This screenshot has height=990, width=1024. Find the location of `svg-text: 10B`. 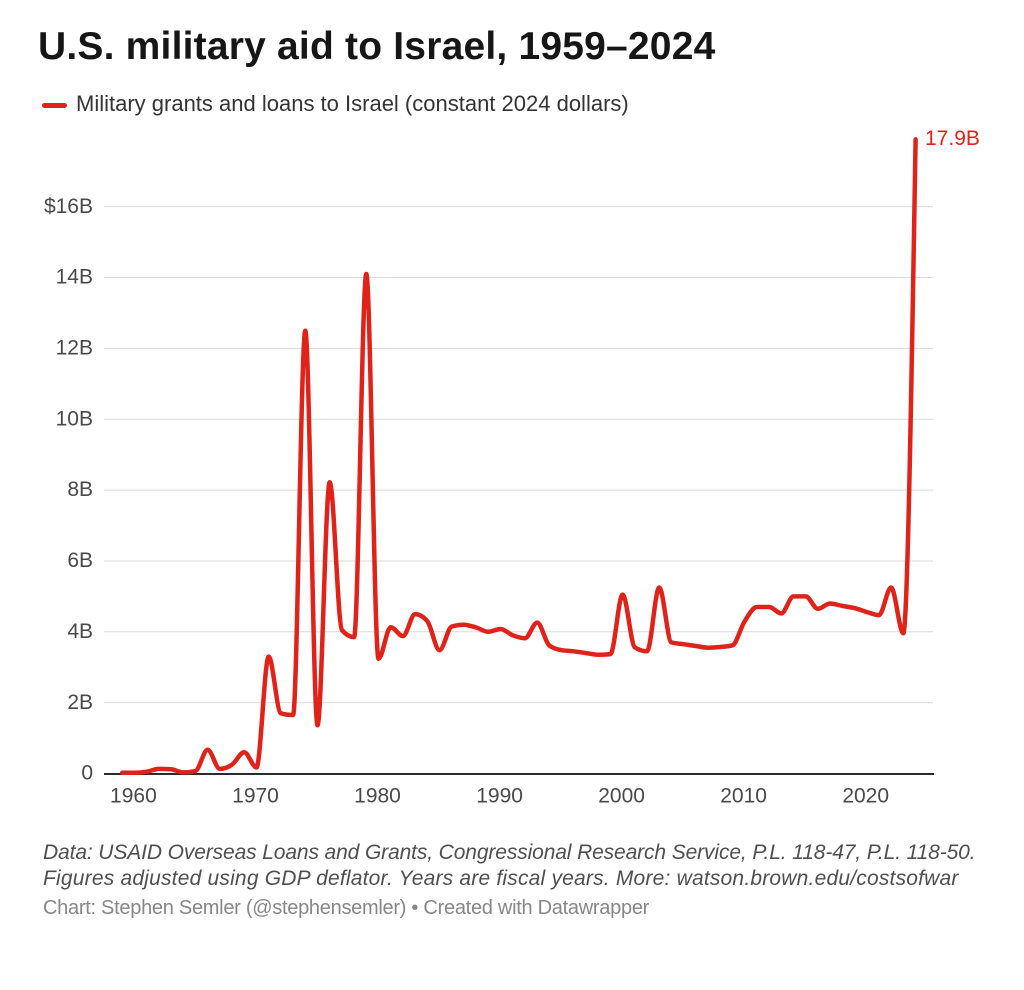

svg-text: 10B is located at coordinates (74, 418).